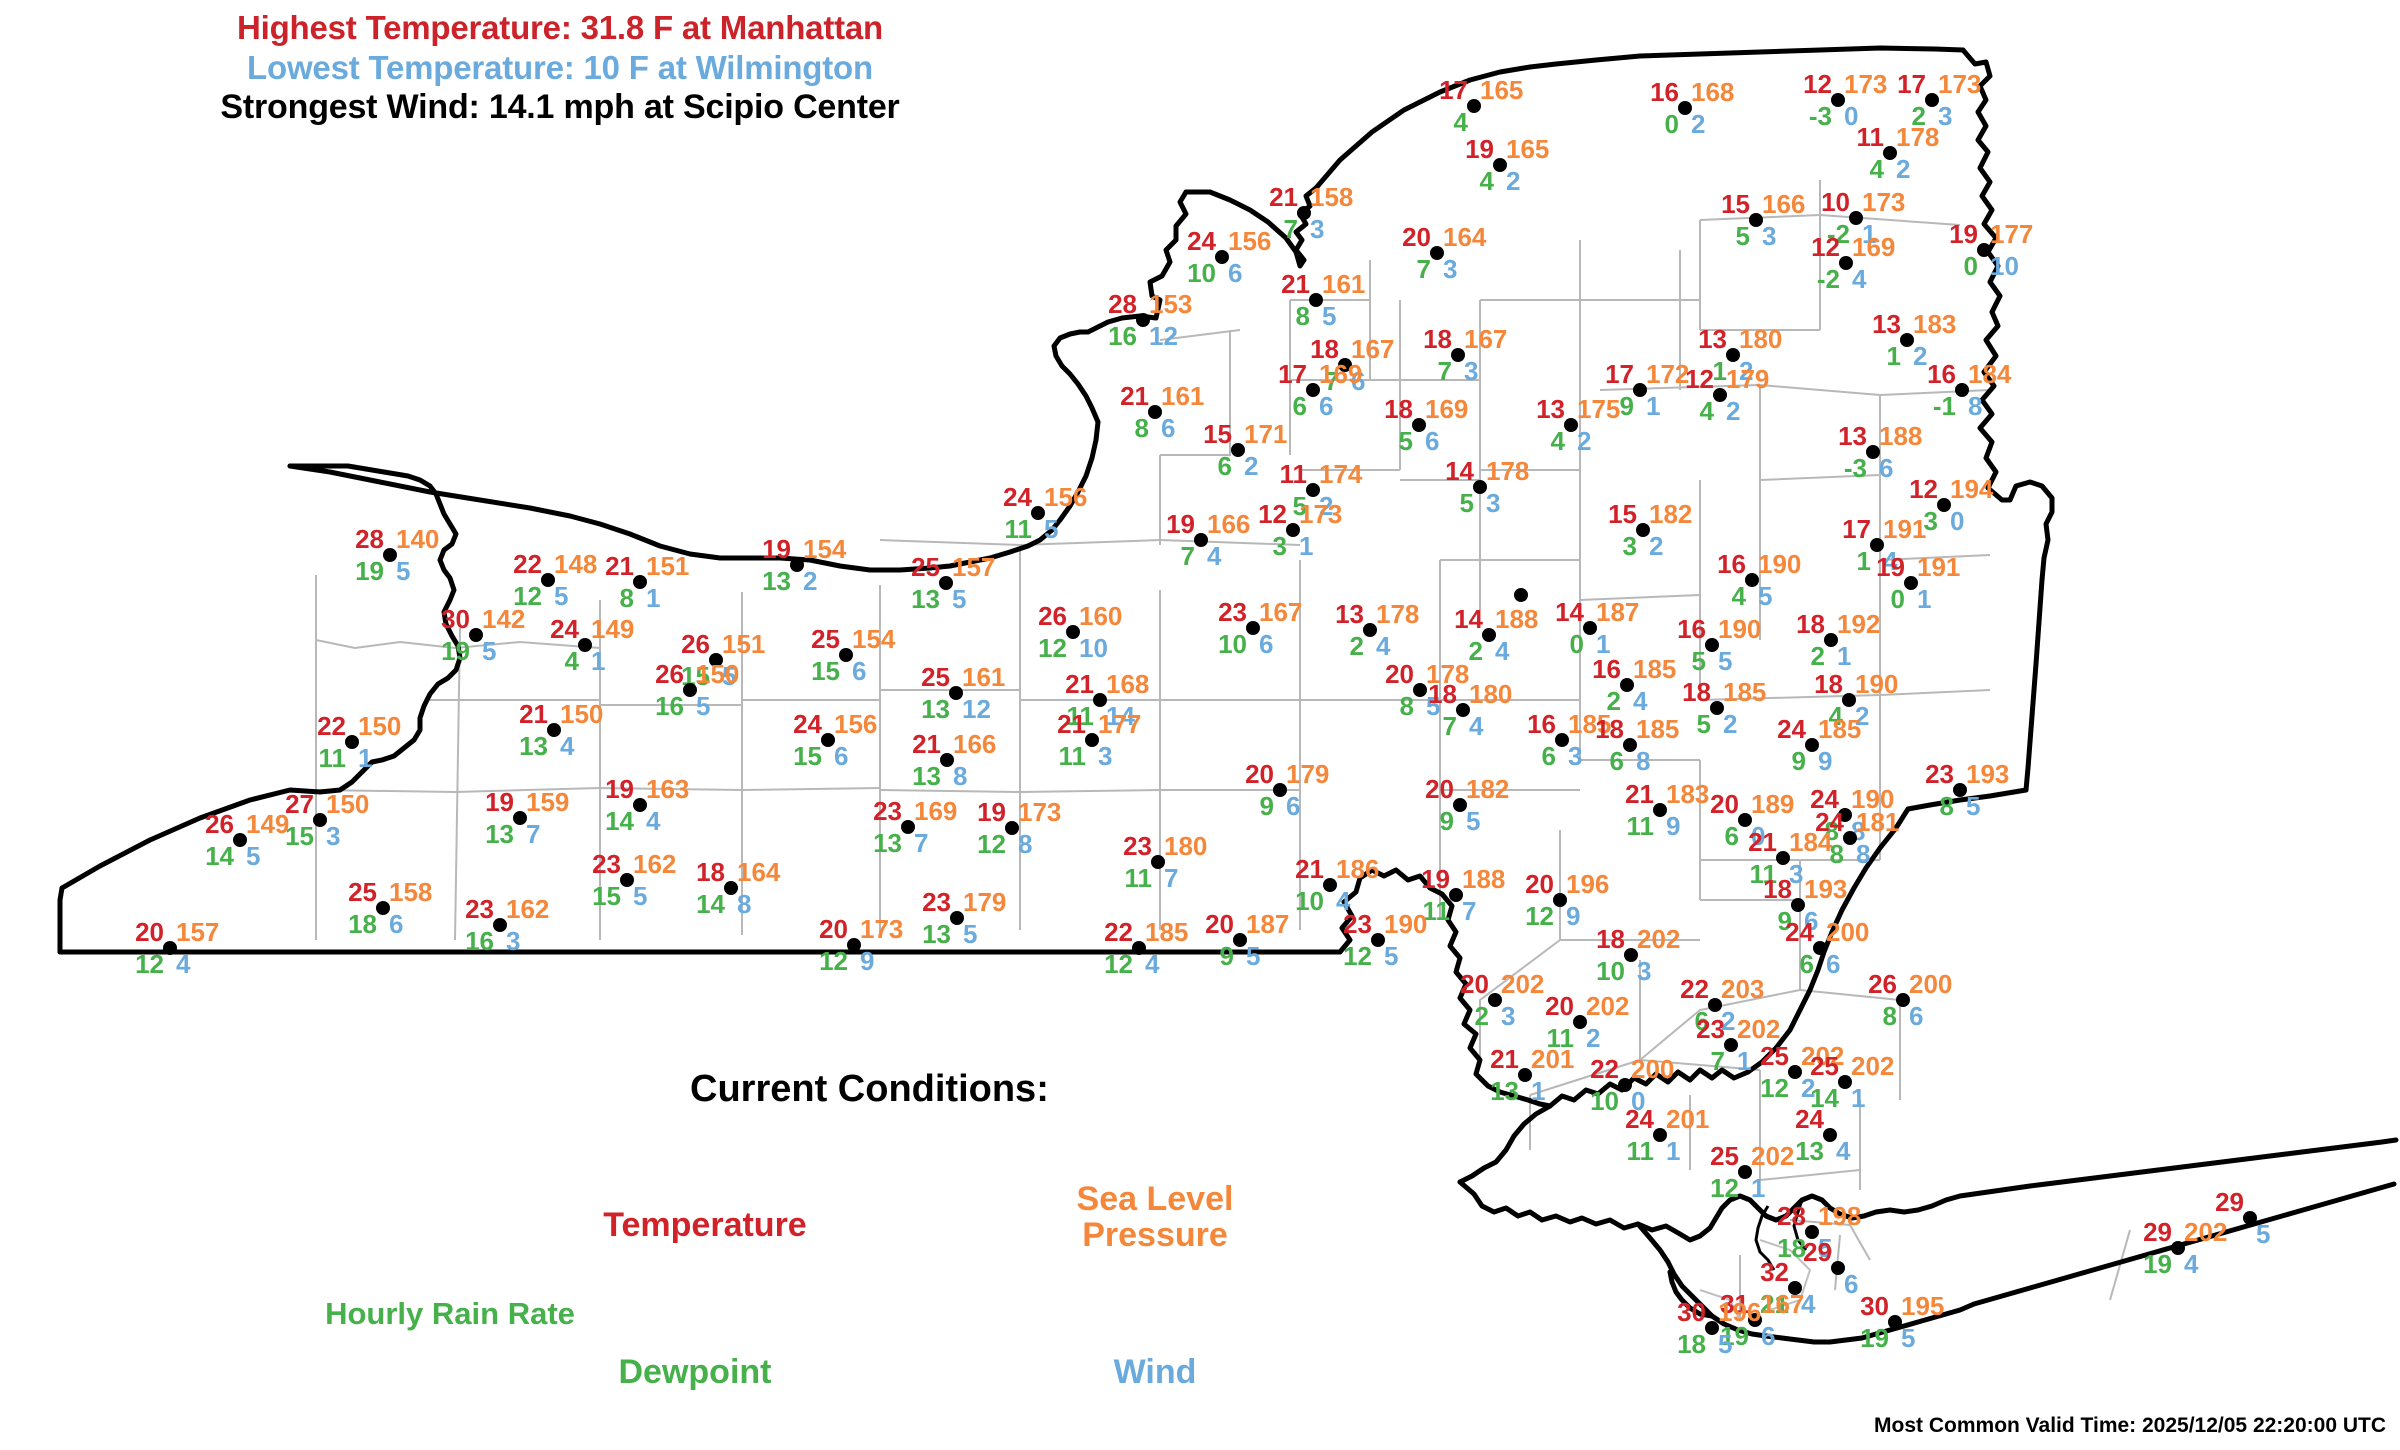  I want to click on station-pressure-value: 187, so click(1618, 612).